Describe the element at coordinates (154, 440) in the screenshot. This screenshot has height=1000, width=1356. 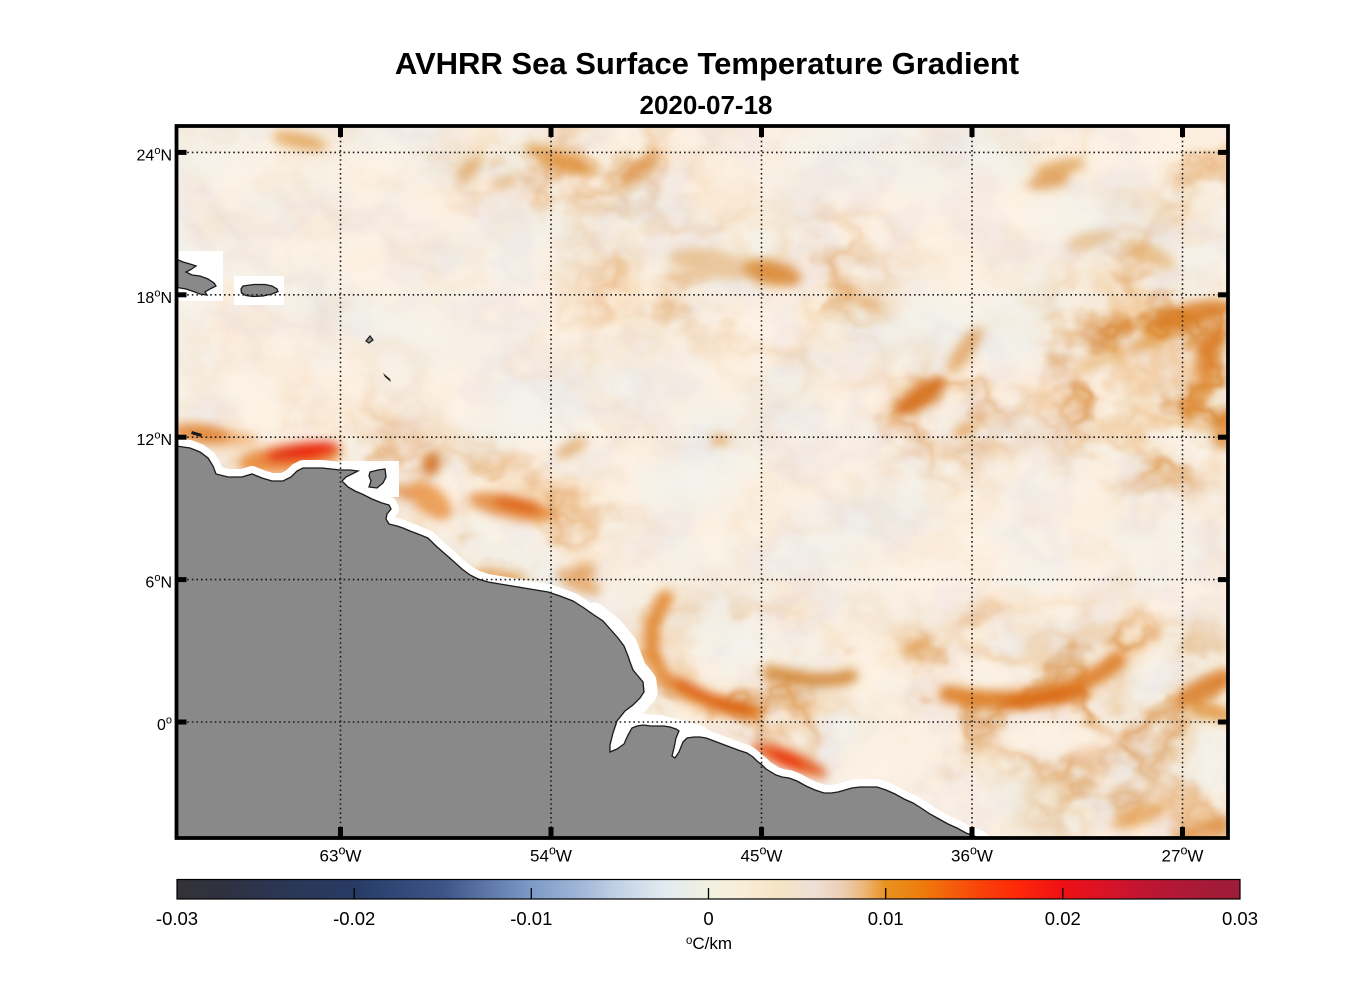
I see `svg-text: 12oN` at that location.